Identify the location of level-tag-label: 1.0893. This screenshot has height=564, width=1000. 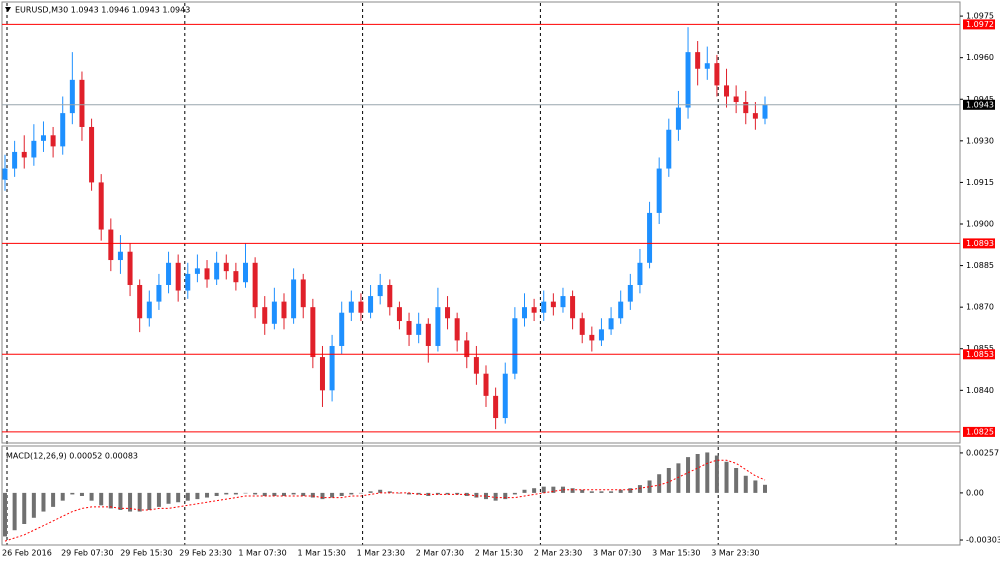
(980, 243).